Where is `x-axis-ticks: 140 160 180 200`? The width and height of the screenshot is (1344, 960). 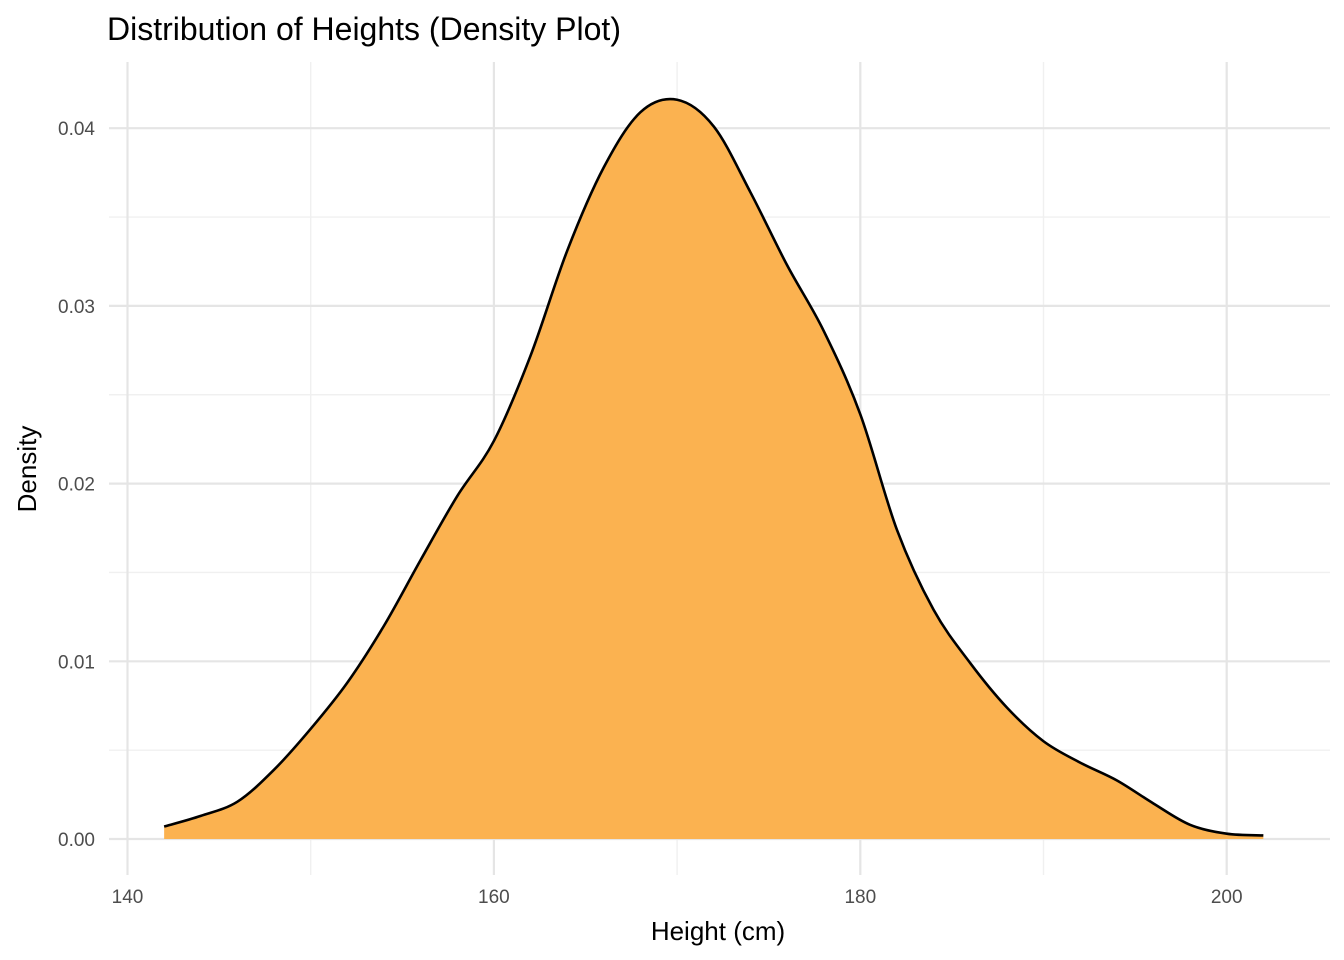 x-axis-ticks: 140 160 180 200 is located at coordinates (677, 897).